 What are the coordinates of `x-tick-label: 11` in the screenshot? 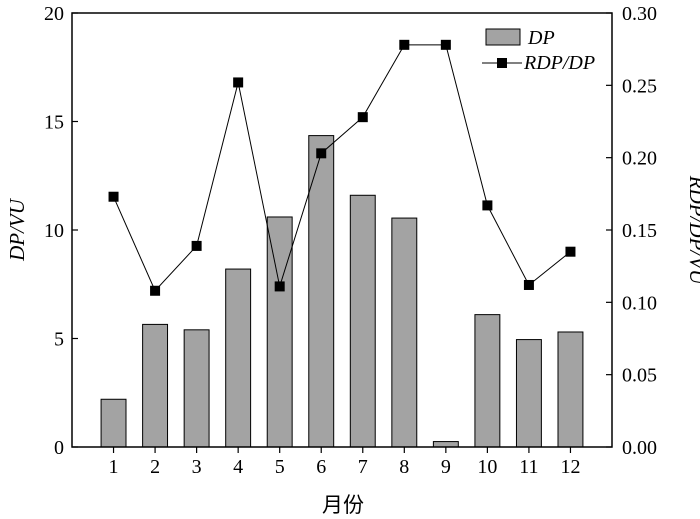 It's located at (528, 467).